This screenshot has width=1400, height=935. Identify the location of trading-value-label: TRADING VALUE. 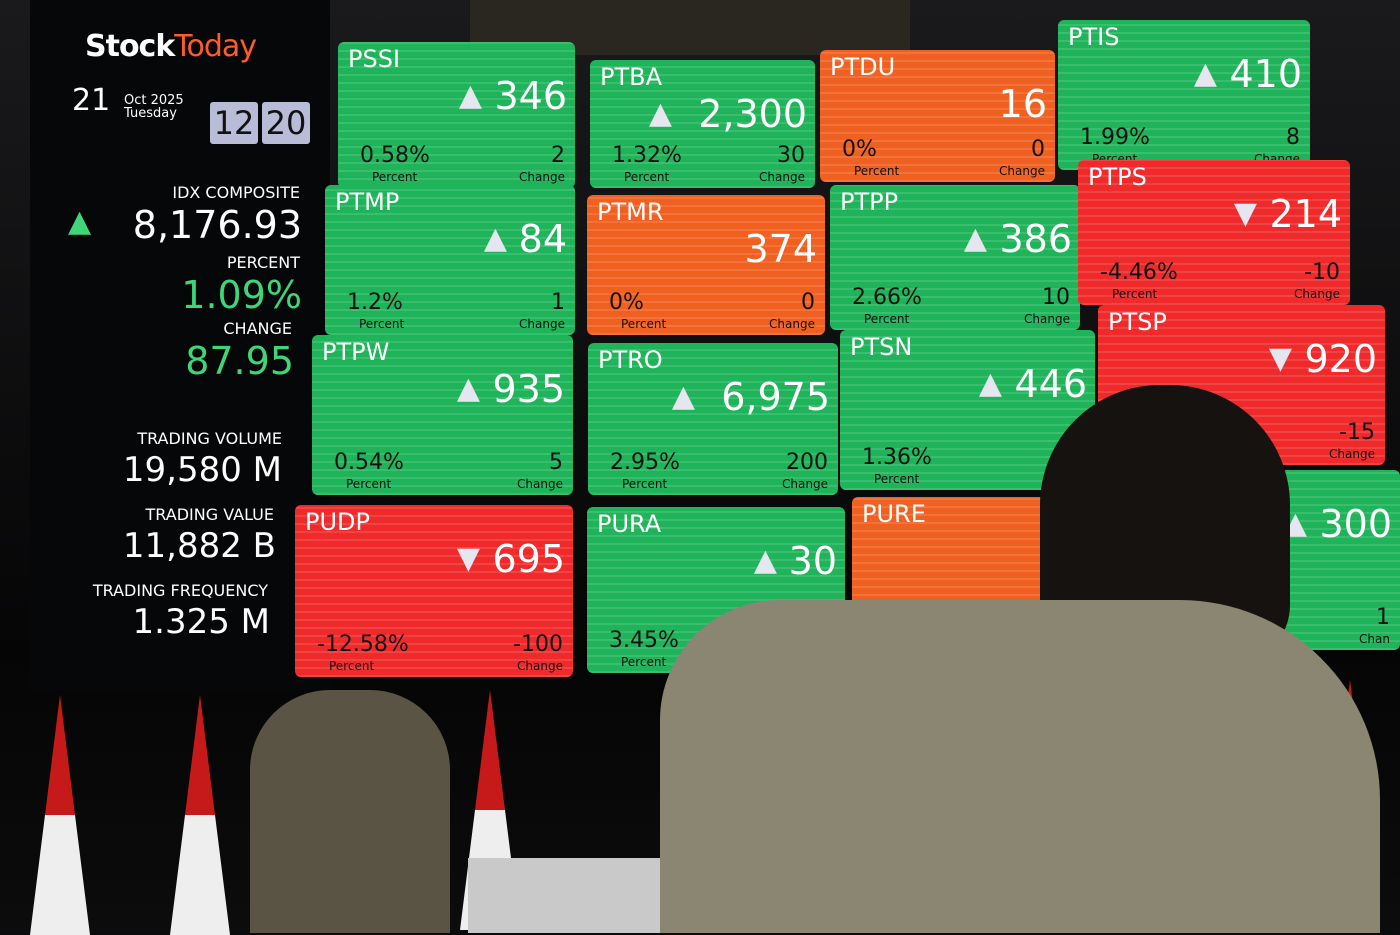
(209, 514).